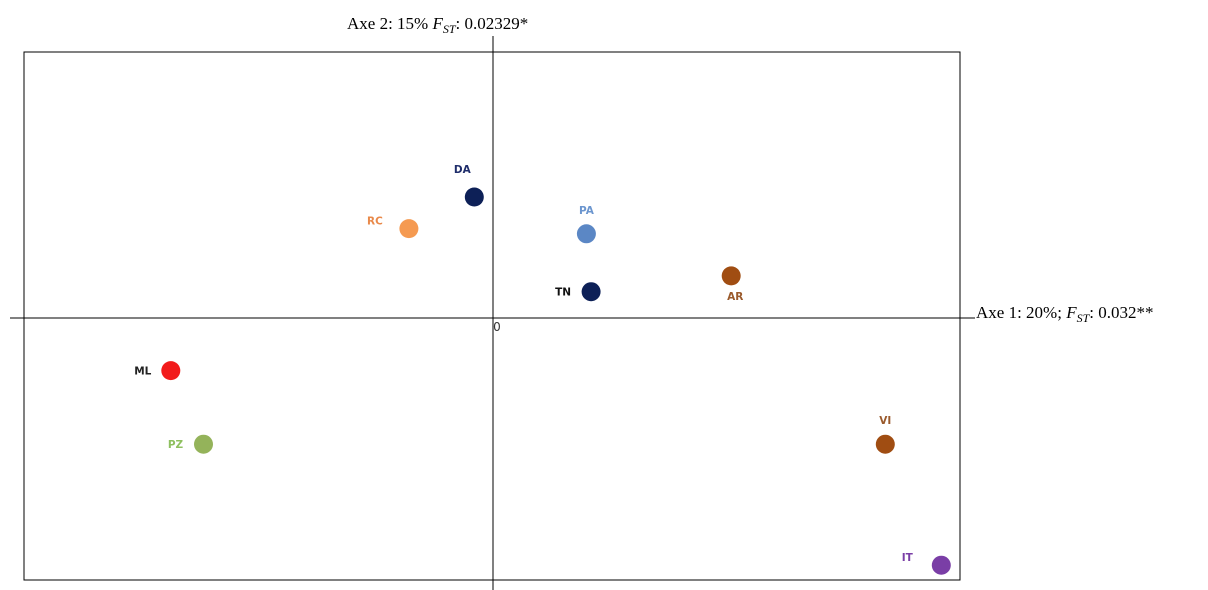  Describe the element at coordinates (171, 371) in the screenshot. I see `data-point-ml` at that location.